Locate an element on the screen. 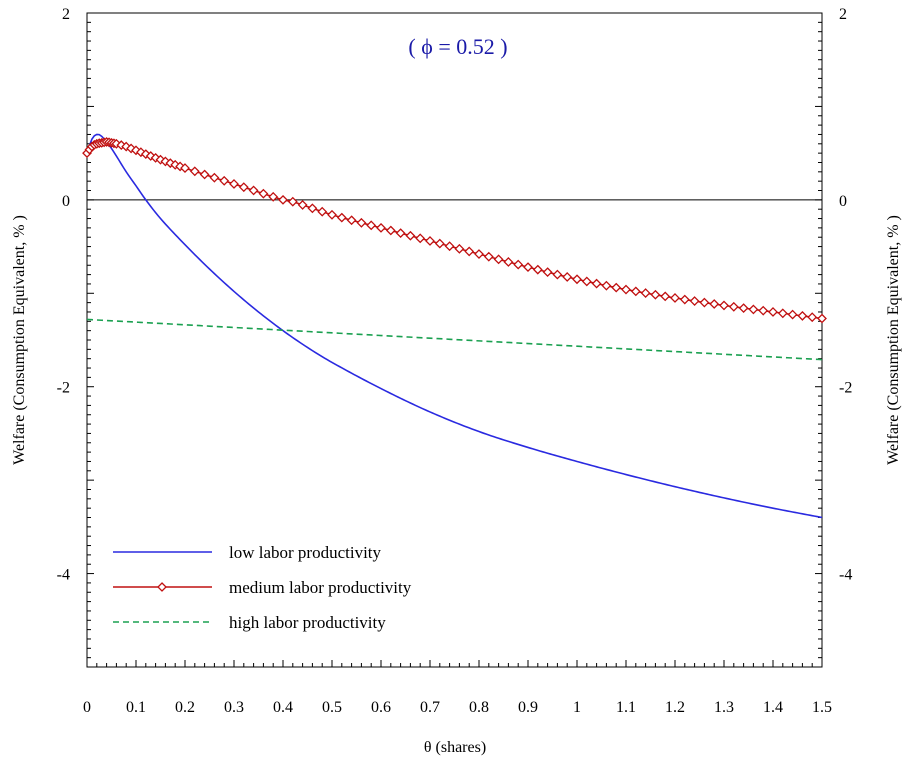 The width and height of the screenshot is (903, 765). x-tick-label: 0.2 is located at coordinates (185, 707).